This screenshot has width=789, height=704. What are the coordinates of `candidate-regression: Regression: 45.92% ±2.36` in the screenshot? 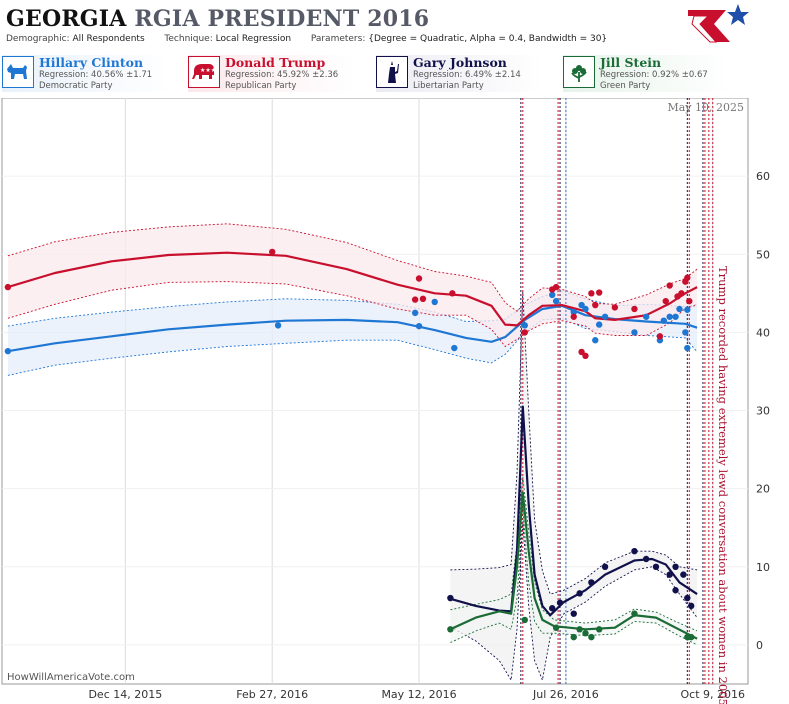 It's located at (282, 75).